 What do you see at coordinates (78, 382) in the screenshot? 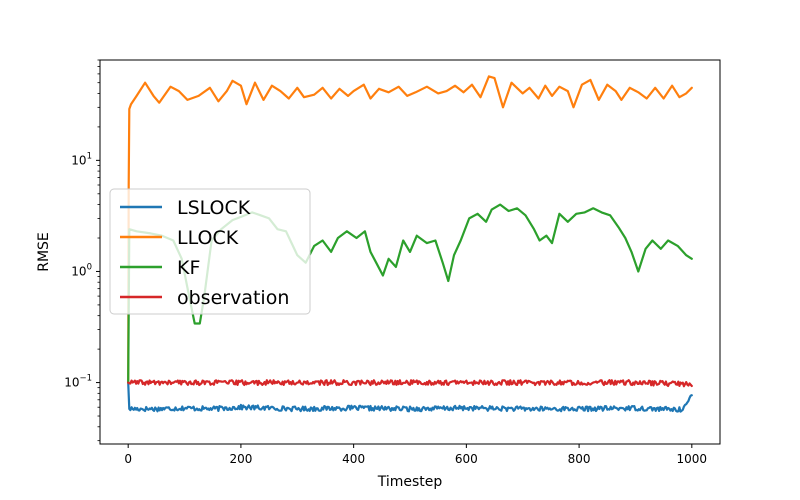
I see `y-tick-label: 10⁻¹` at bounding box center [78, 382].